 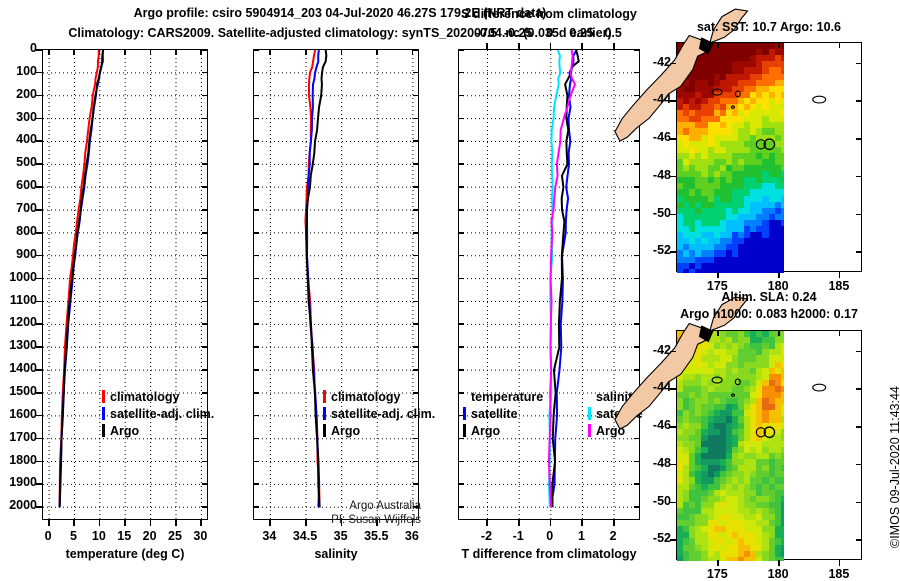 What do you see at coordinates (503, 430) in the screenshot?
I see `legend-row: Argo` at bounding box center [503, 430].